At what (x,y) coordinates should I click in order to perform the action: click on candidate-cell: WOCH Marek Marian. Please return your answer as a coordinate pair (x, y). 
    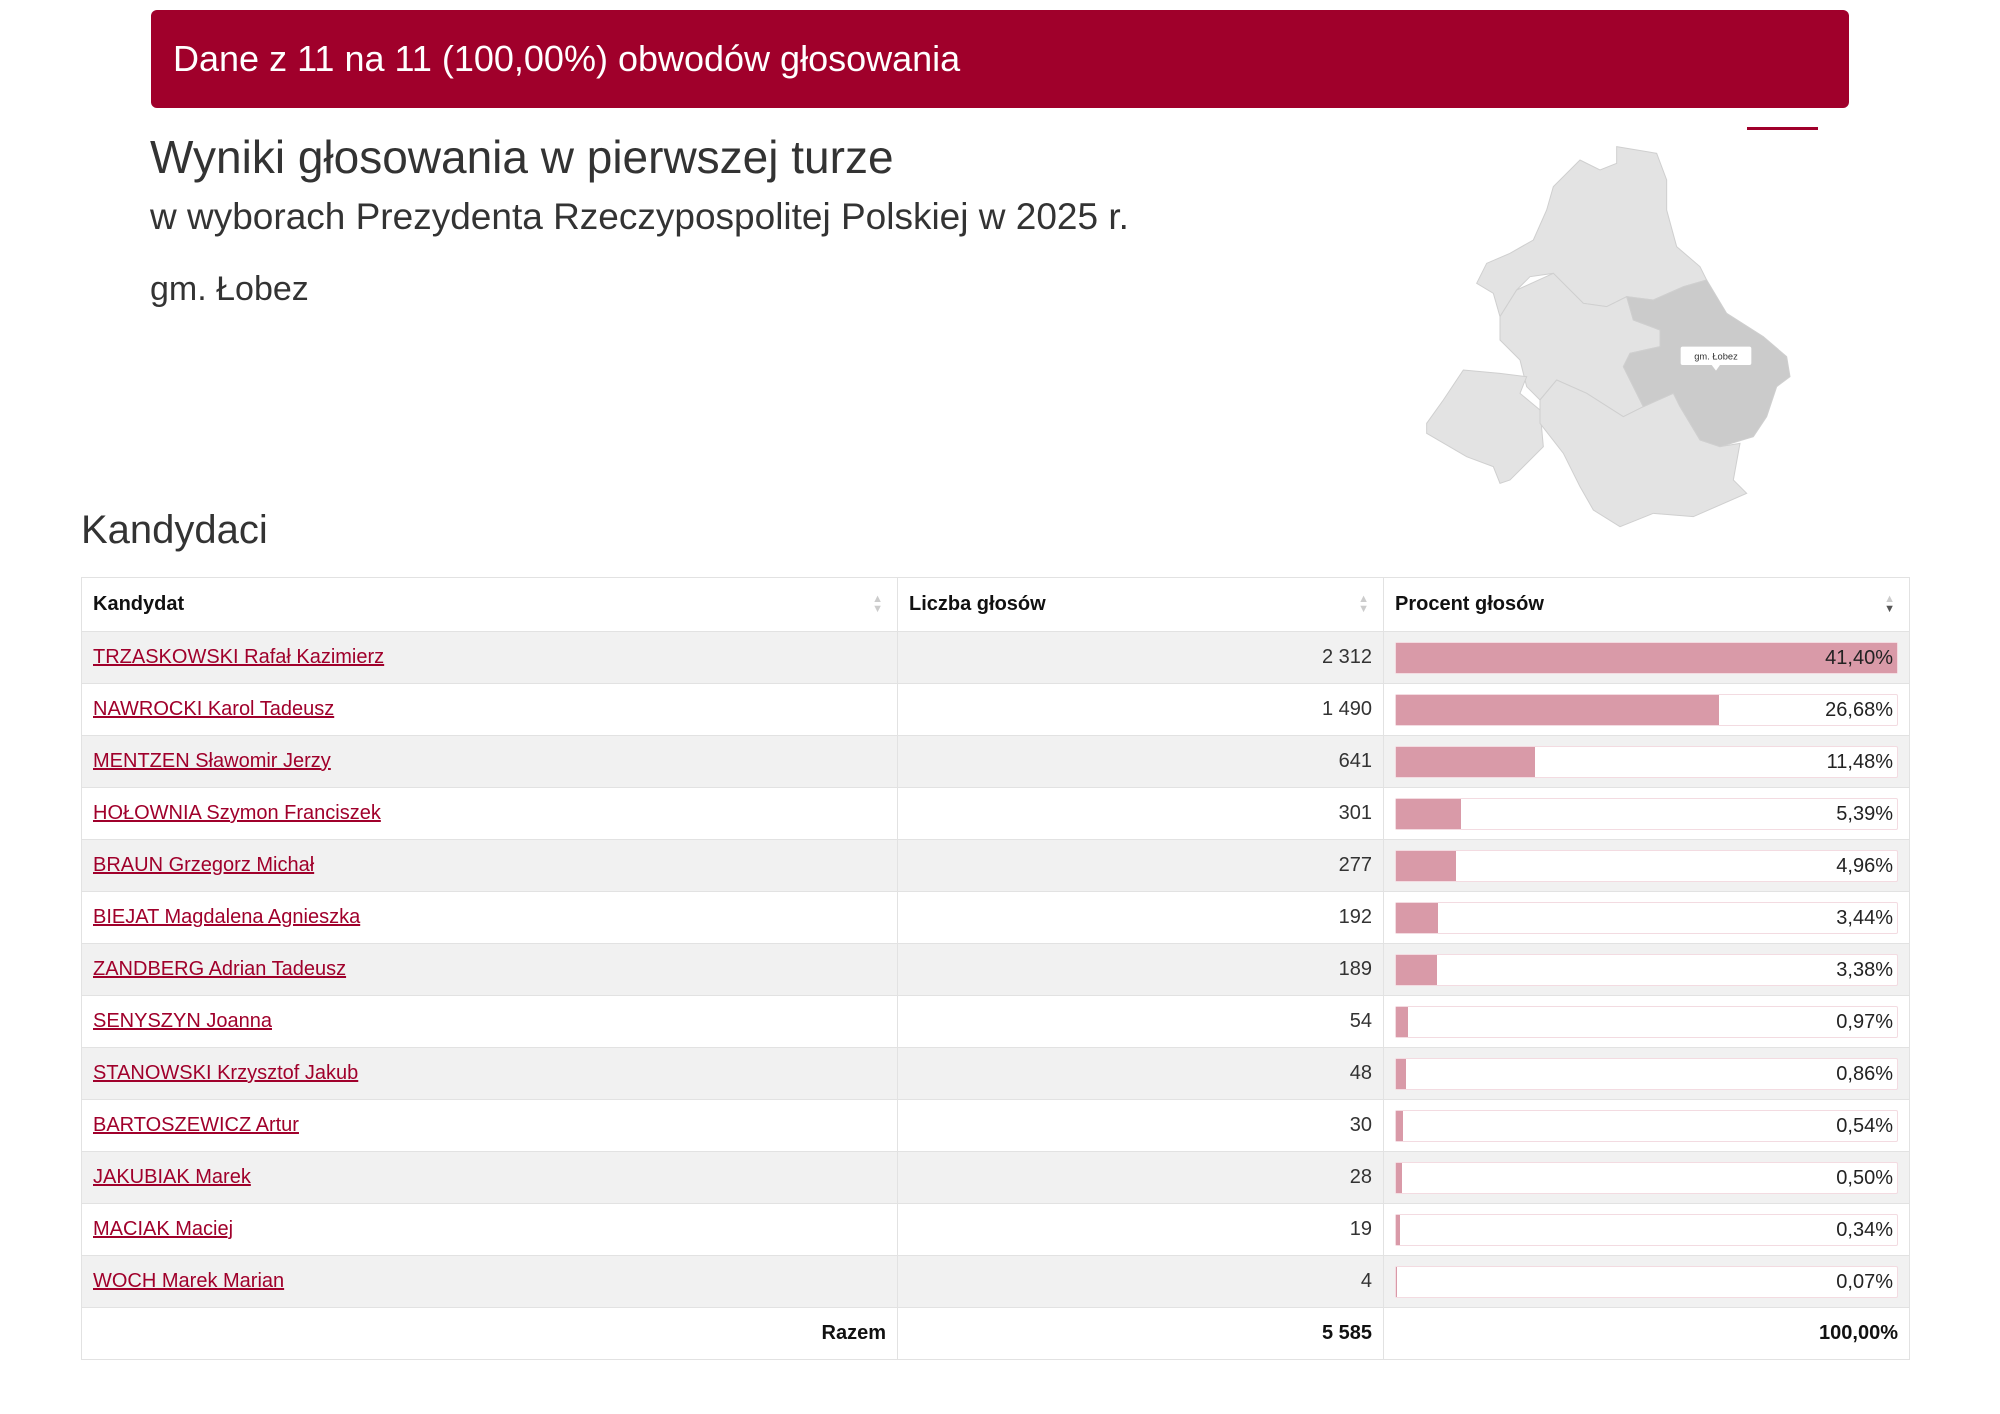
    Looking at the image, I should click on (489, 1281).